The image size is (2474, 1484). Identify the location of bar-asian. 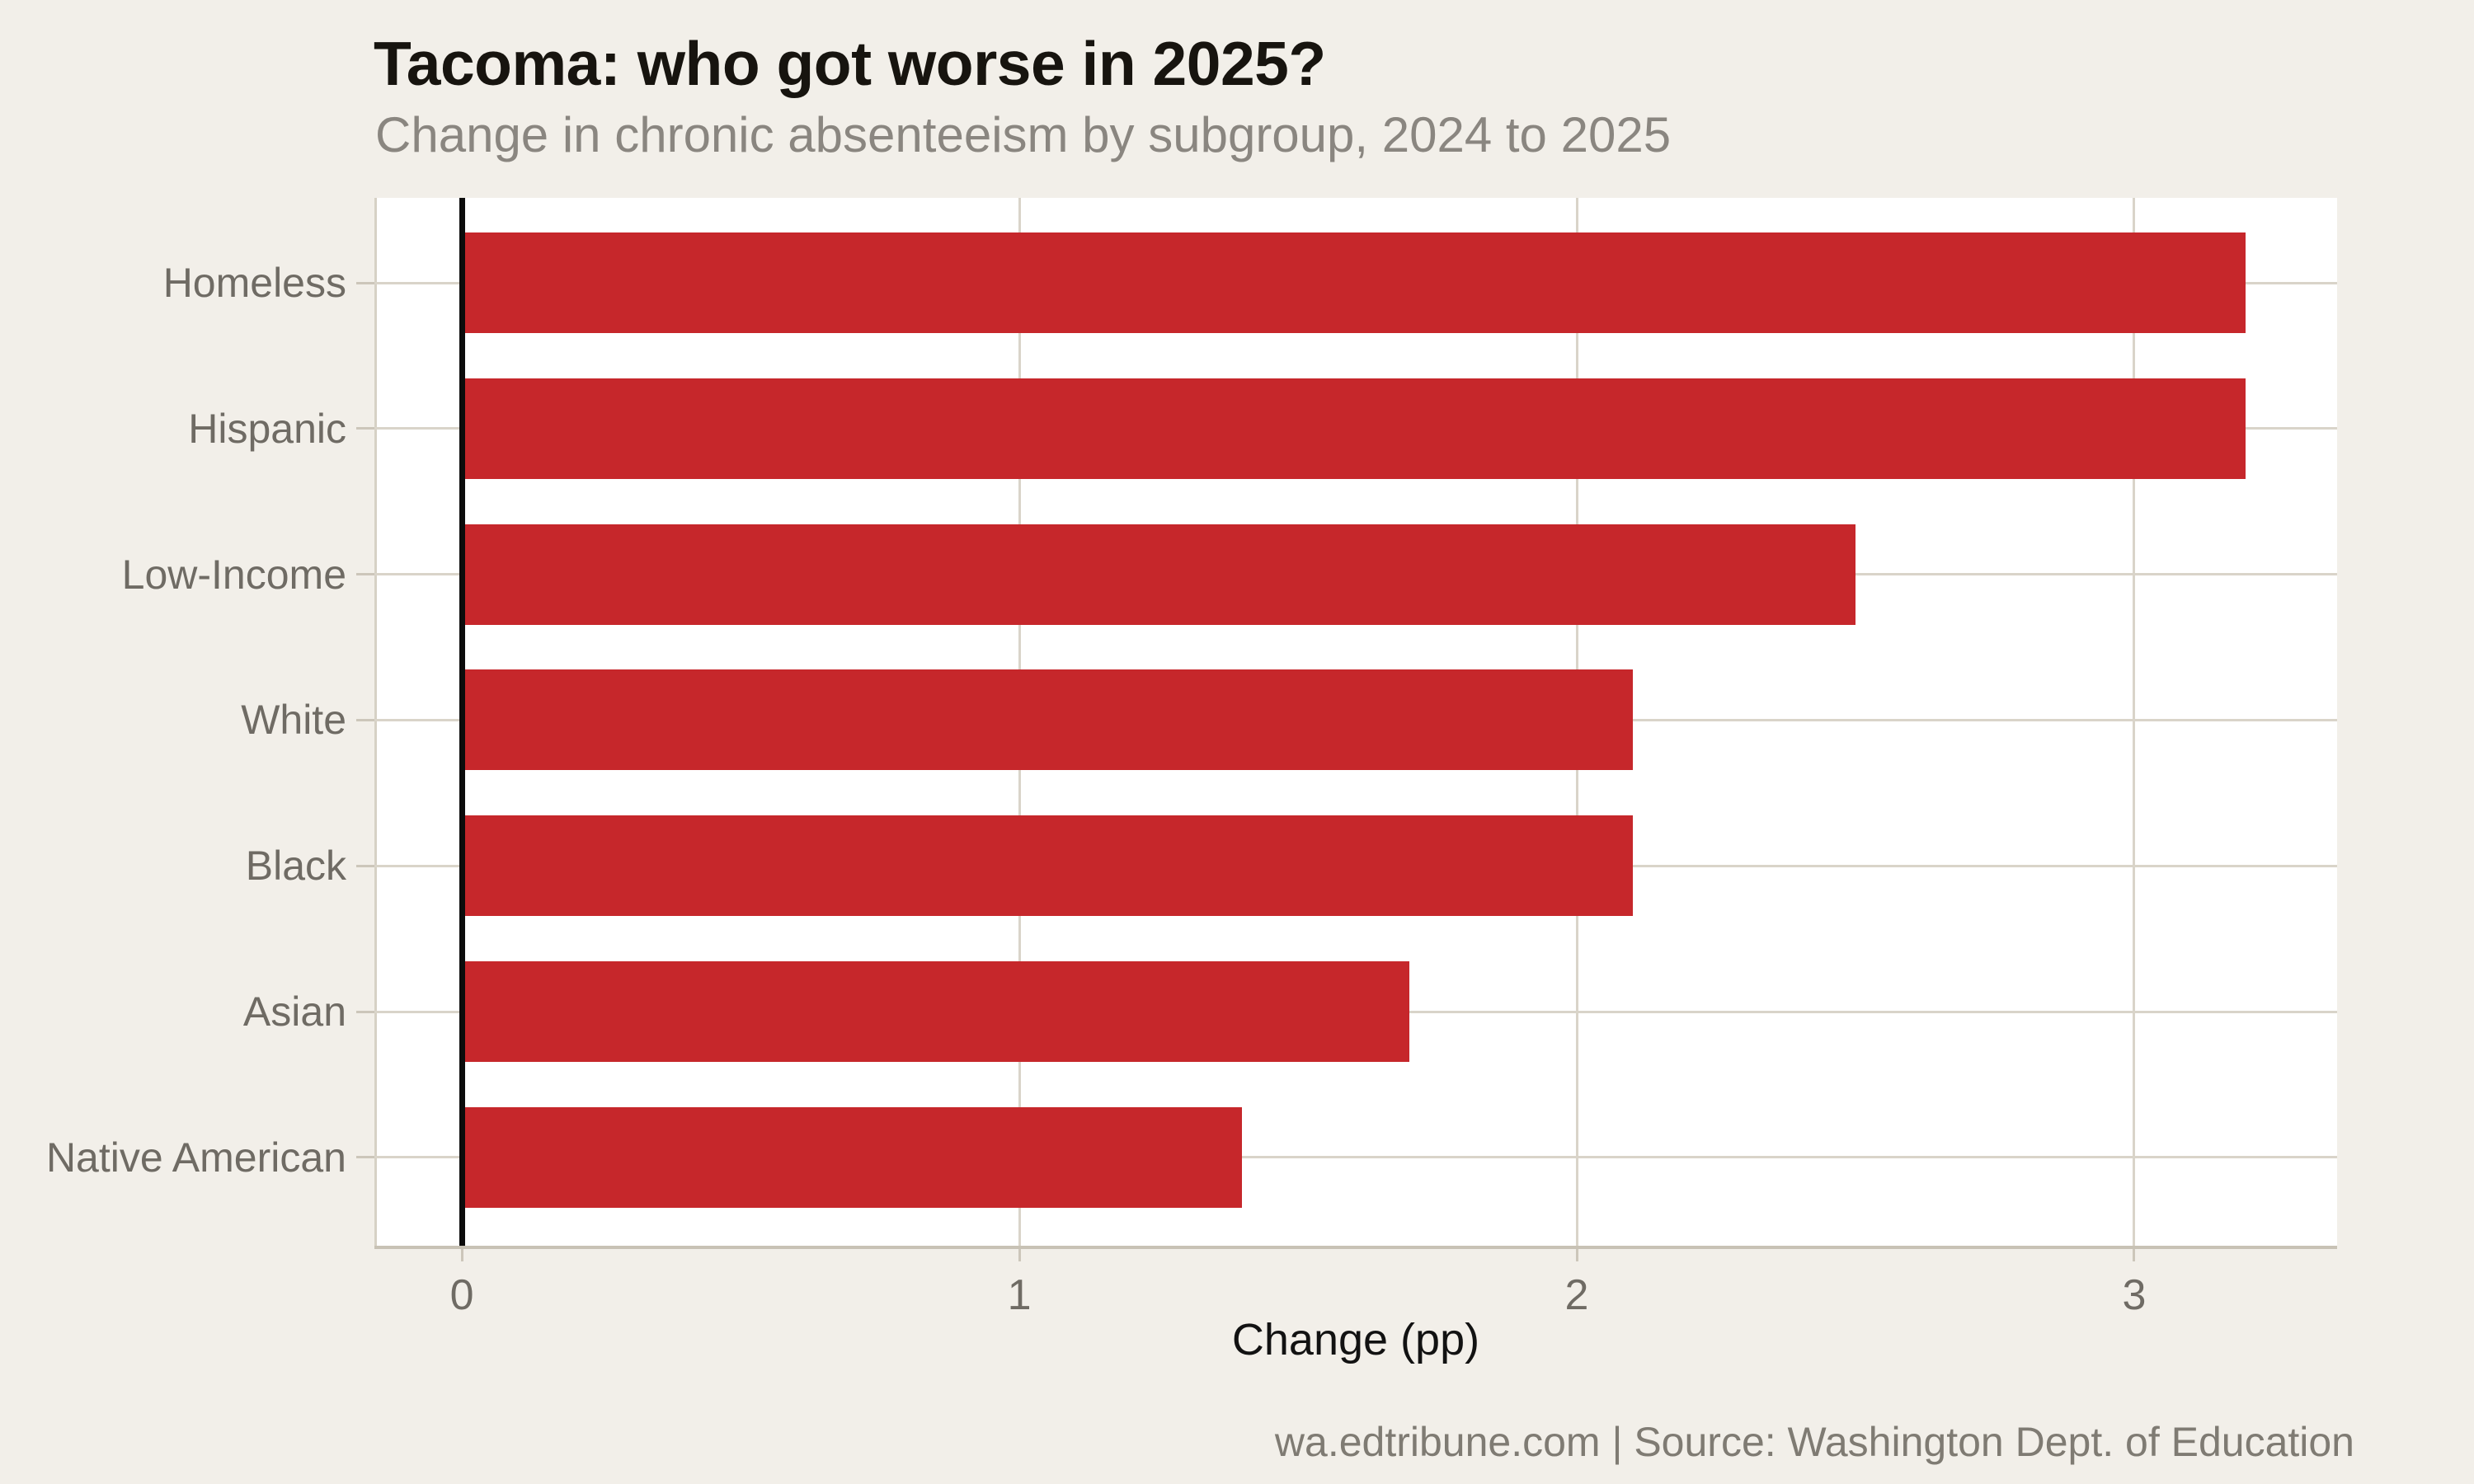
(936, 1011).